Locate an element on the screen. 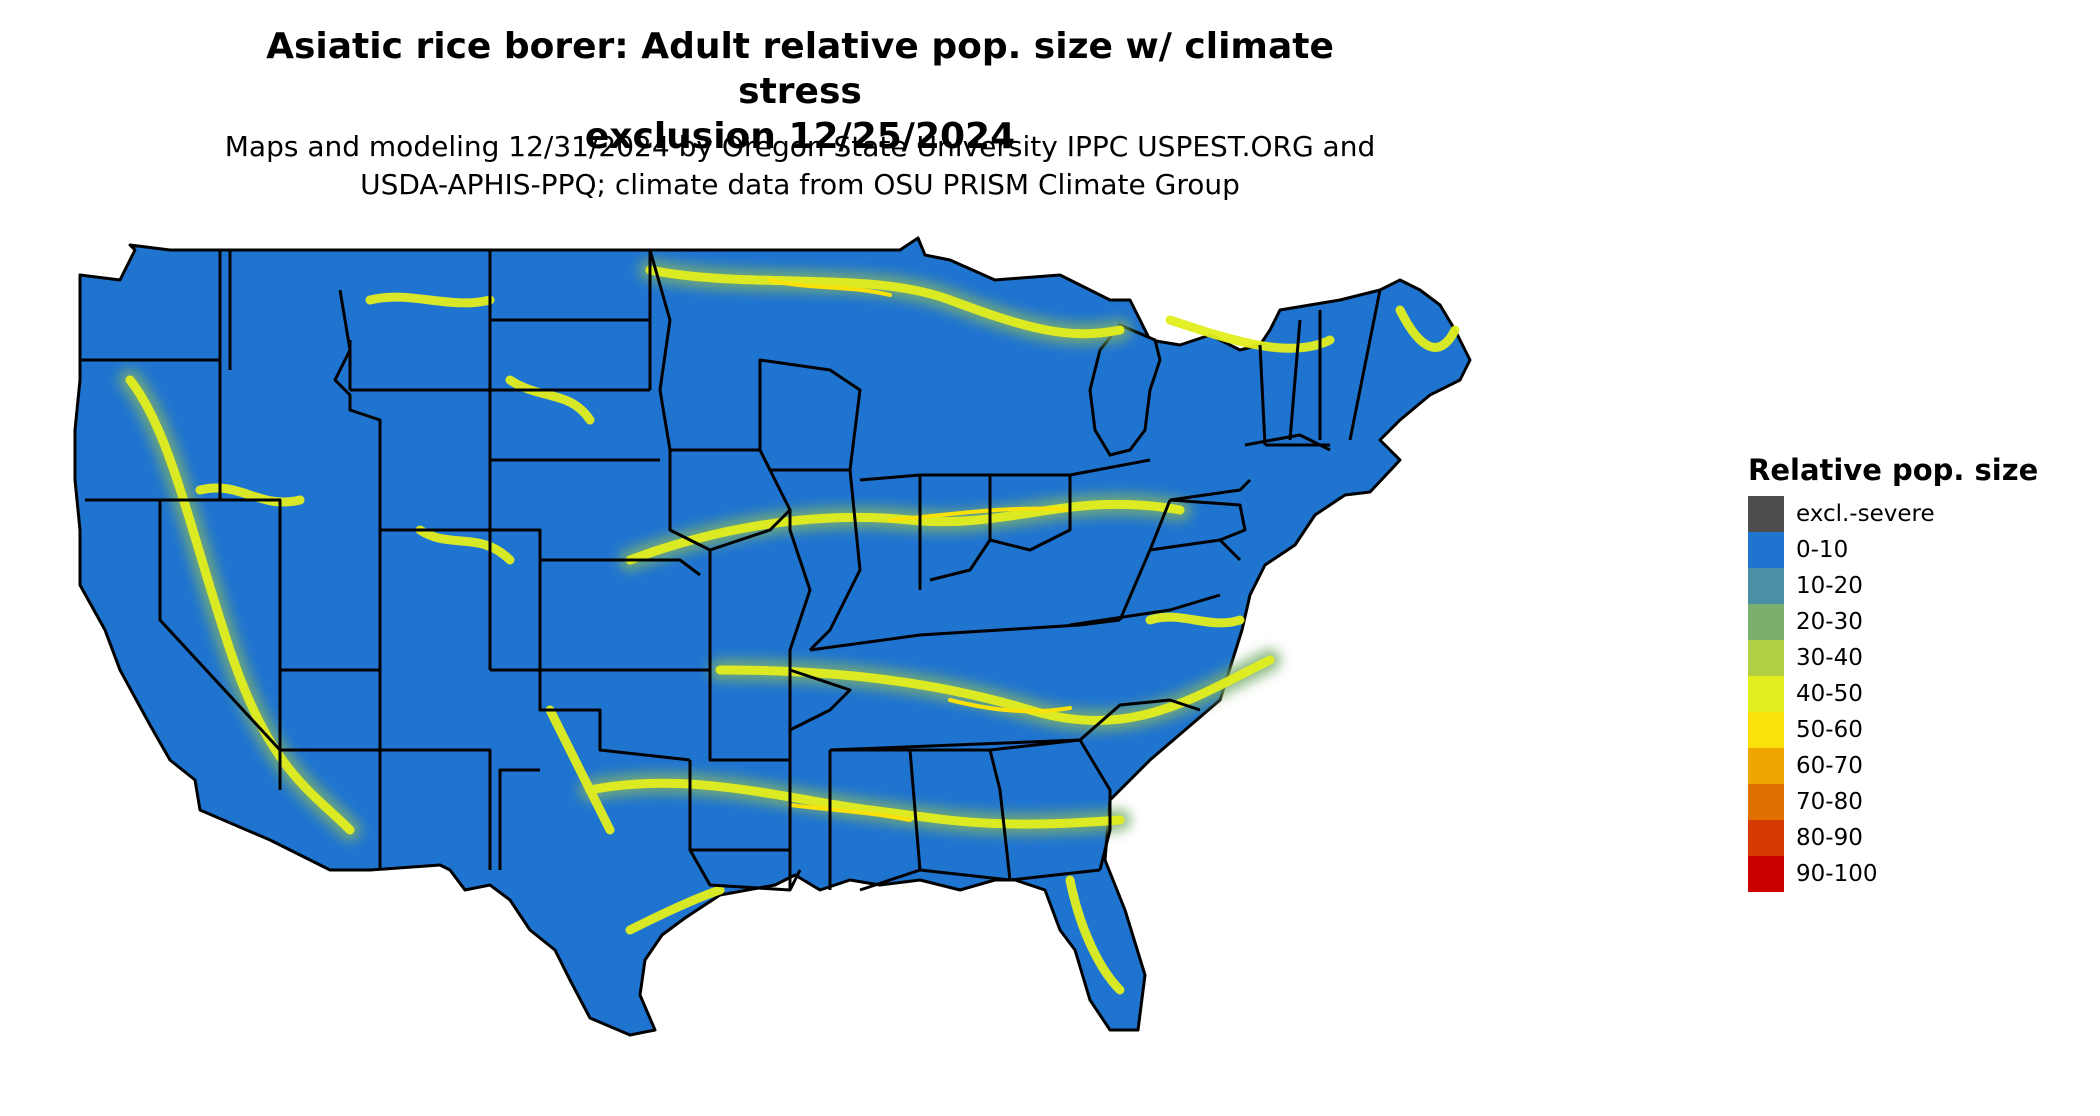  legend-label: excl.-severe is located at coordinates (1865, 514).